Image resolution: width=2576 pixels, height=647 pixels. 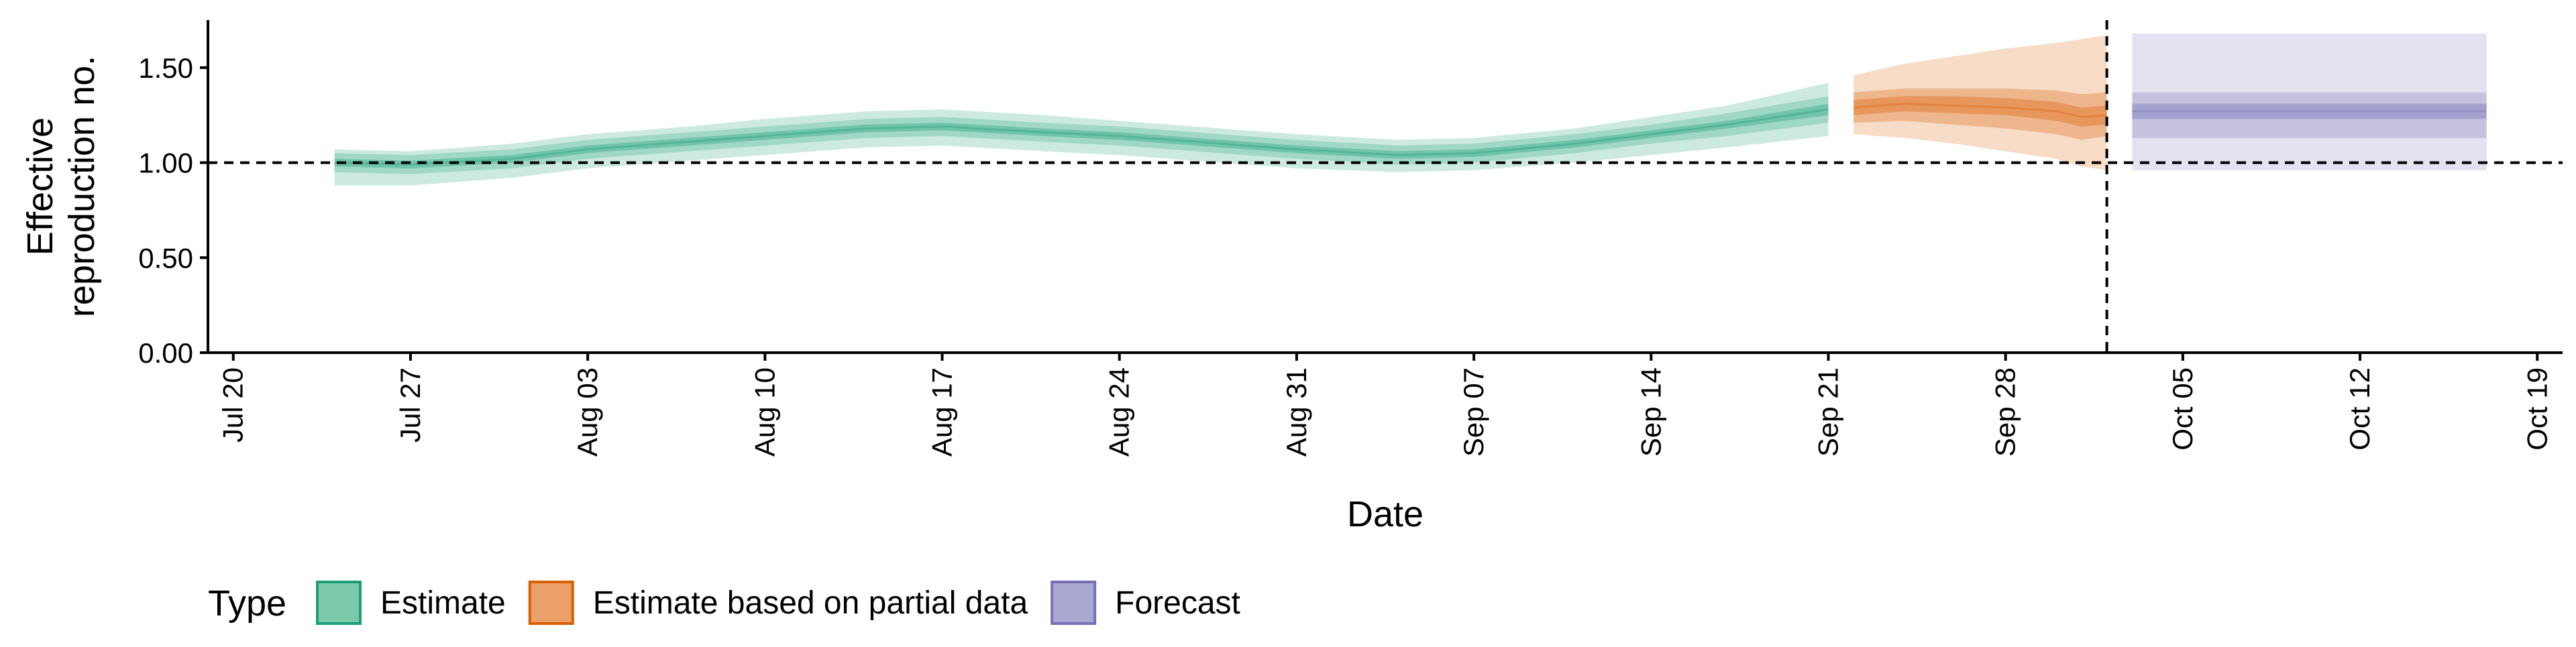 I want to click on y-tick-label: 0.50, so click(x=165, y=258).